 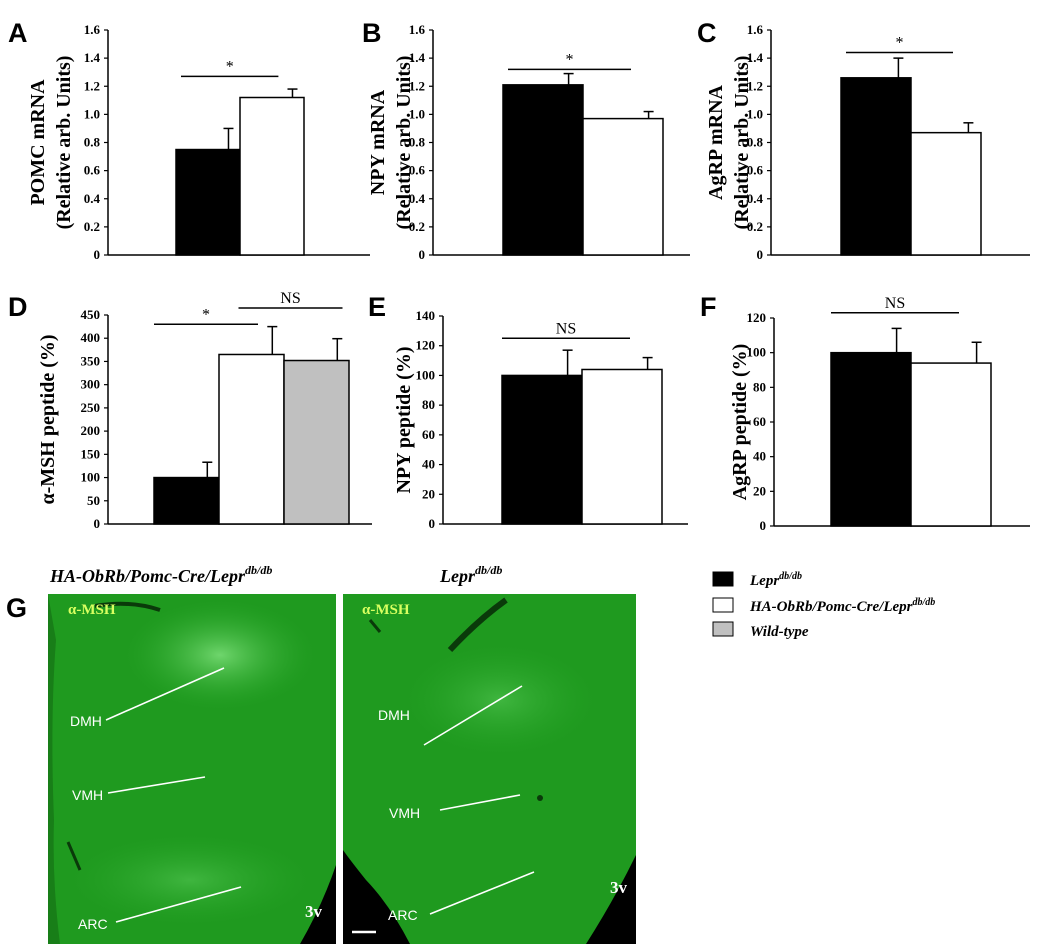 What do you see at coordinates (831, 607) in the screenshot?
I see `legend-label: HA-ObRb/Pomc-Cre/Lepr` at bounding box center [831, 607].